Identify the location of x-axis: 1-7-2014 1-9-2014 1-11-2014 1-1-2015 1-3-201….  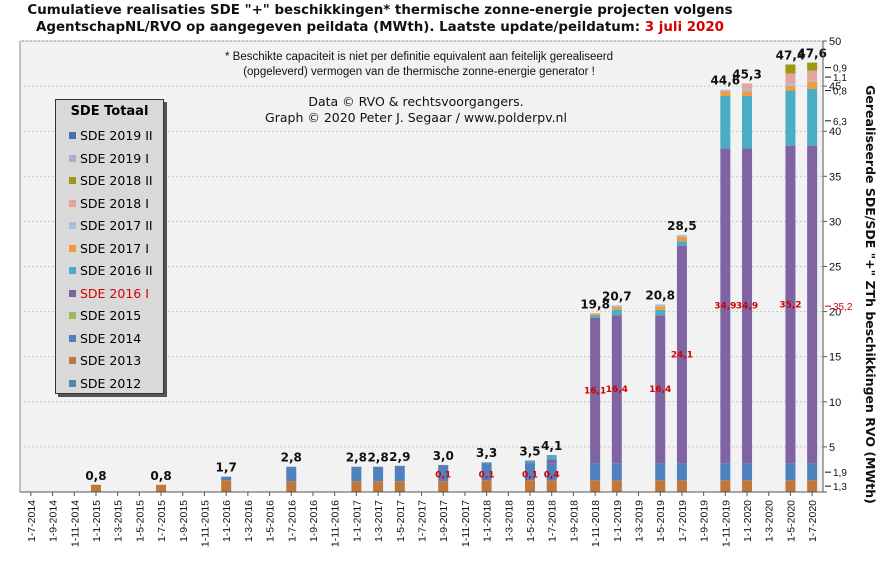
(421, 519).